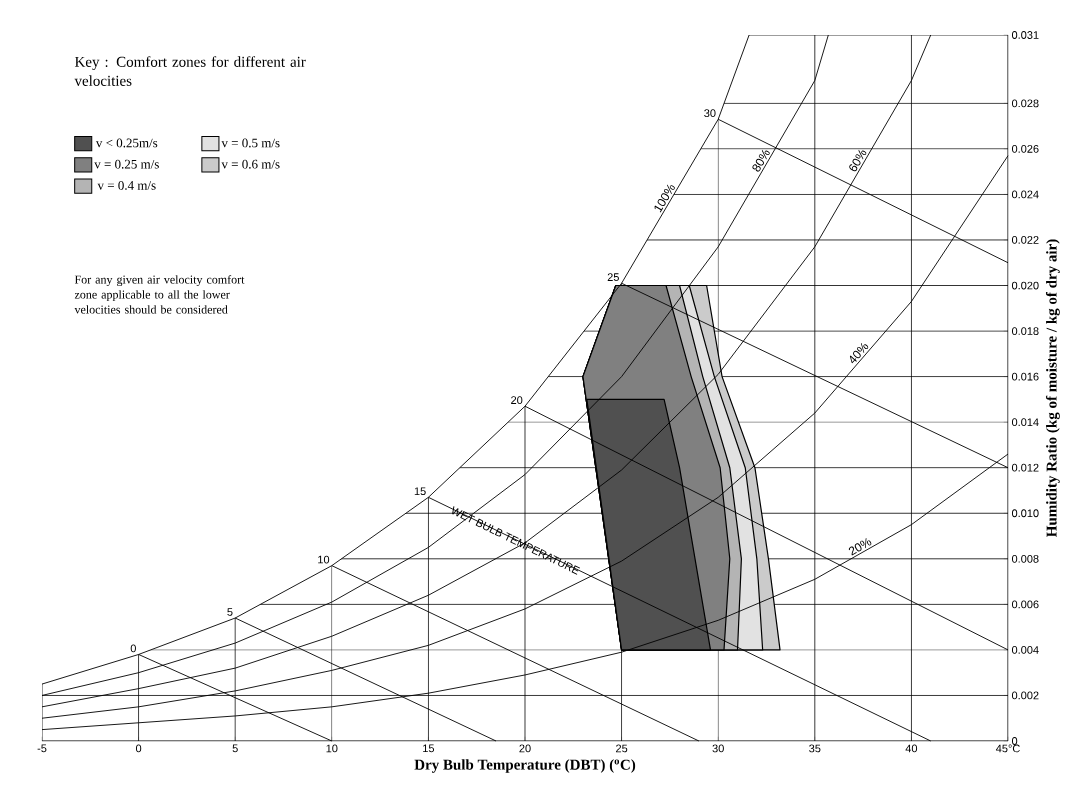  I want to click on x-tick-label: 20, so click(525, 748).